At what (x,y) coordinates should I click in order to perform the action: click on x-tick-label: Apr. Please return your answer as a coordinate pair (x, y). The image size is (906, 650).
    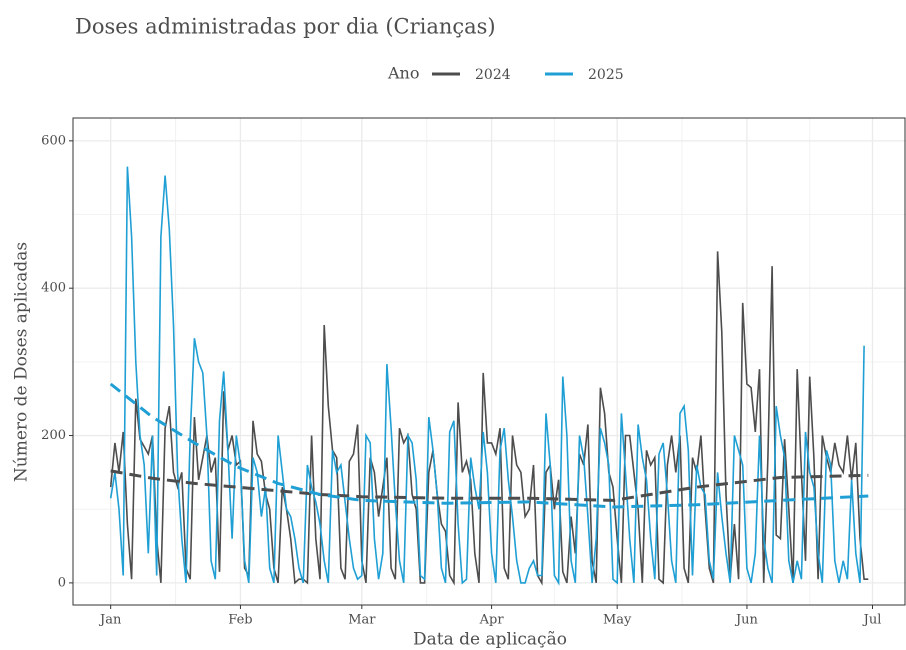
    Looking at the image, I should click on (492, 620).